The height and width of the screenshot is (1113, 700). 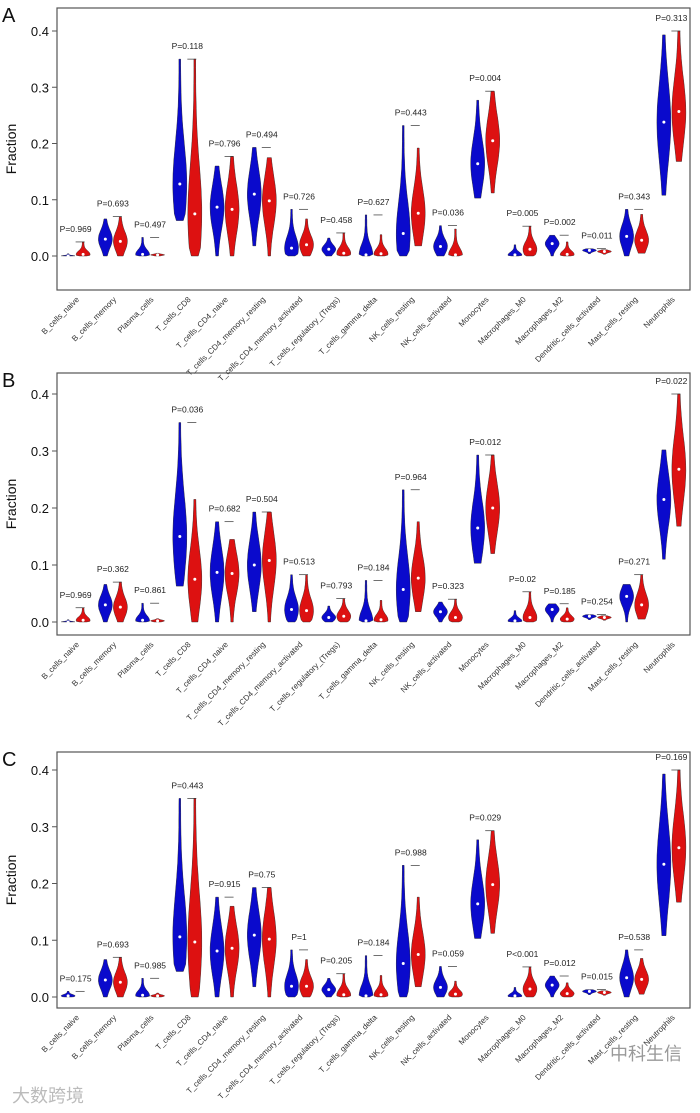 I want to click on x-tick-label: T_cells_CD8, so click(x=173, y=1032).